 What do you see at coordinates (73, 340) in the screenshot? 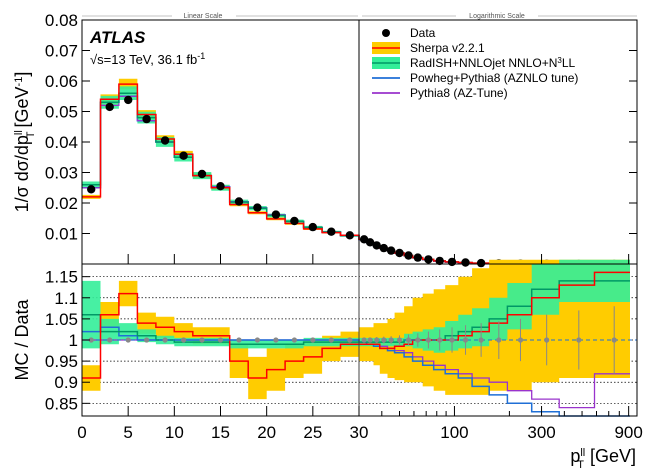
I see `ratio-y-tick-label: 1` at bounding box center [73, 340].